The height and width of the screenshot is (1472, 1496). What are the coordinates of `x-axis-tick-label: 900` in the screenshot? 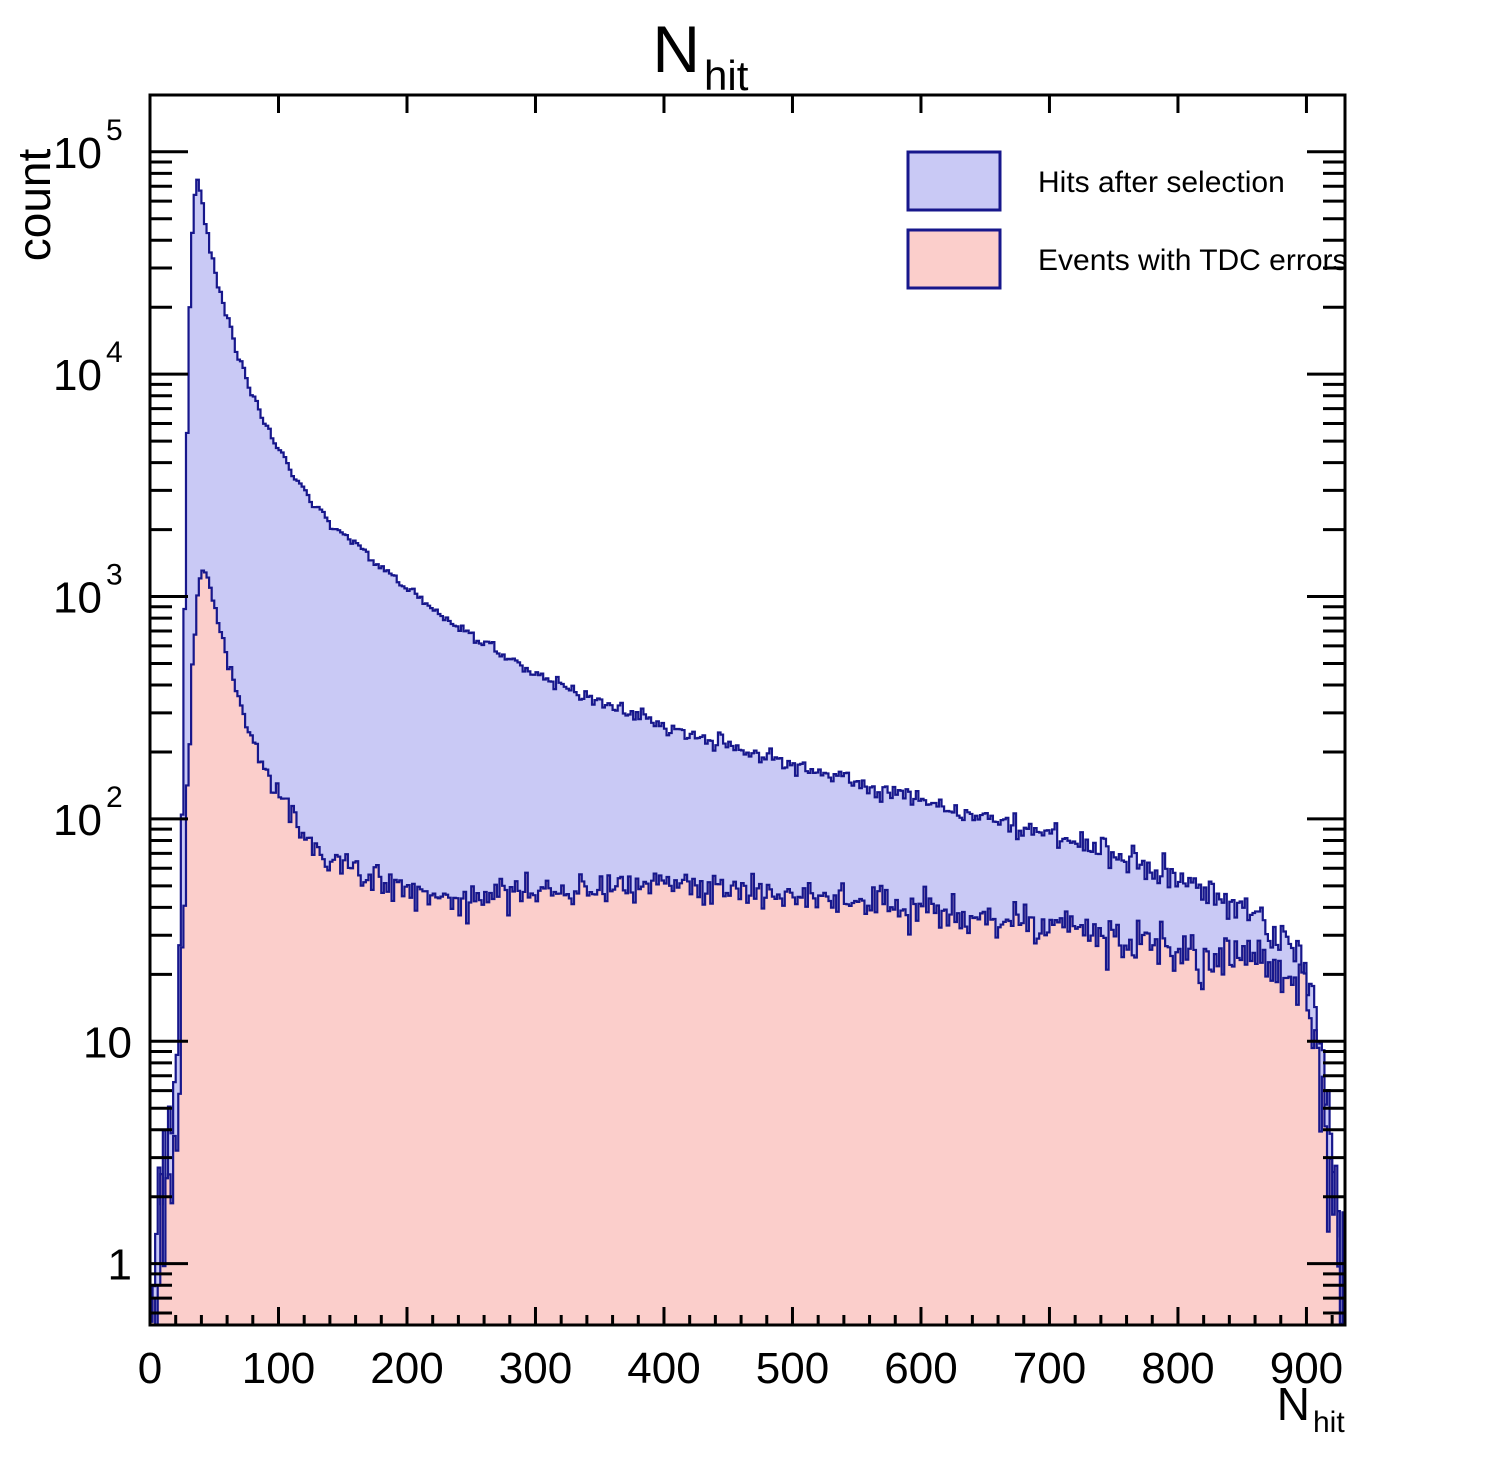 It's located at (1306, 1368).